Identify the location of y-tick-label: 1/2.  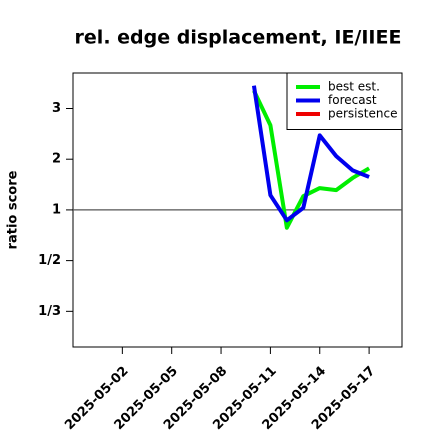
(49, 260).